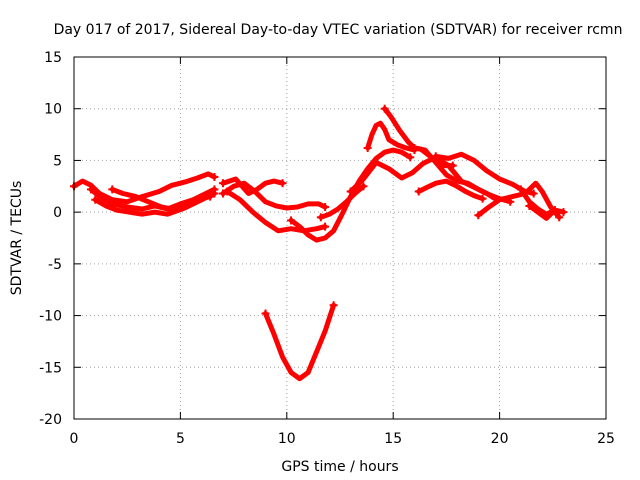 The image size is (640, 480). What do you see at coordinates (287, 439) in the screenshot?
I see `x-tick-label: 10` at bounding box center [287, 439].